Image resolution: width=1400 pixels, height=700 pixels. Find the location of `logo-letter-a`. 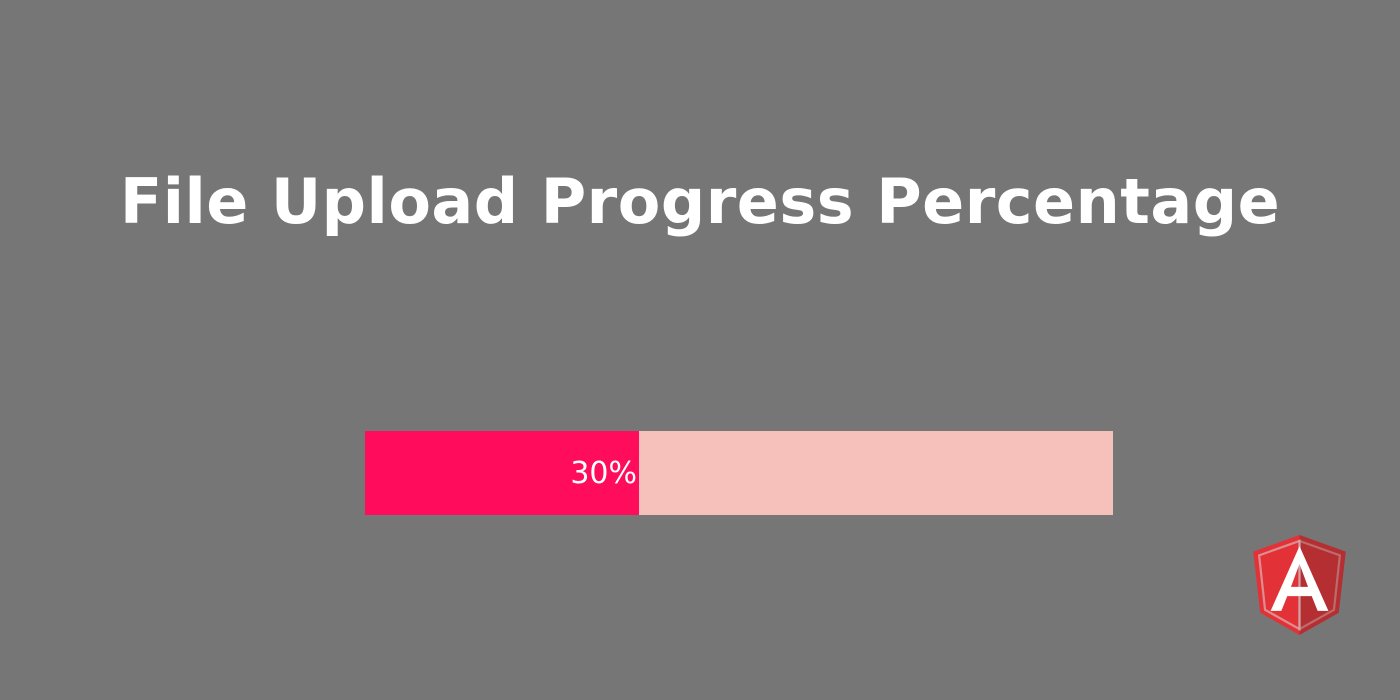

logo-letter-a is located at coordinates (1299, 578).